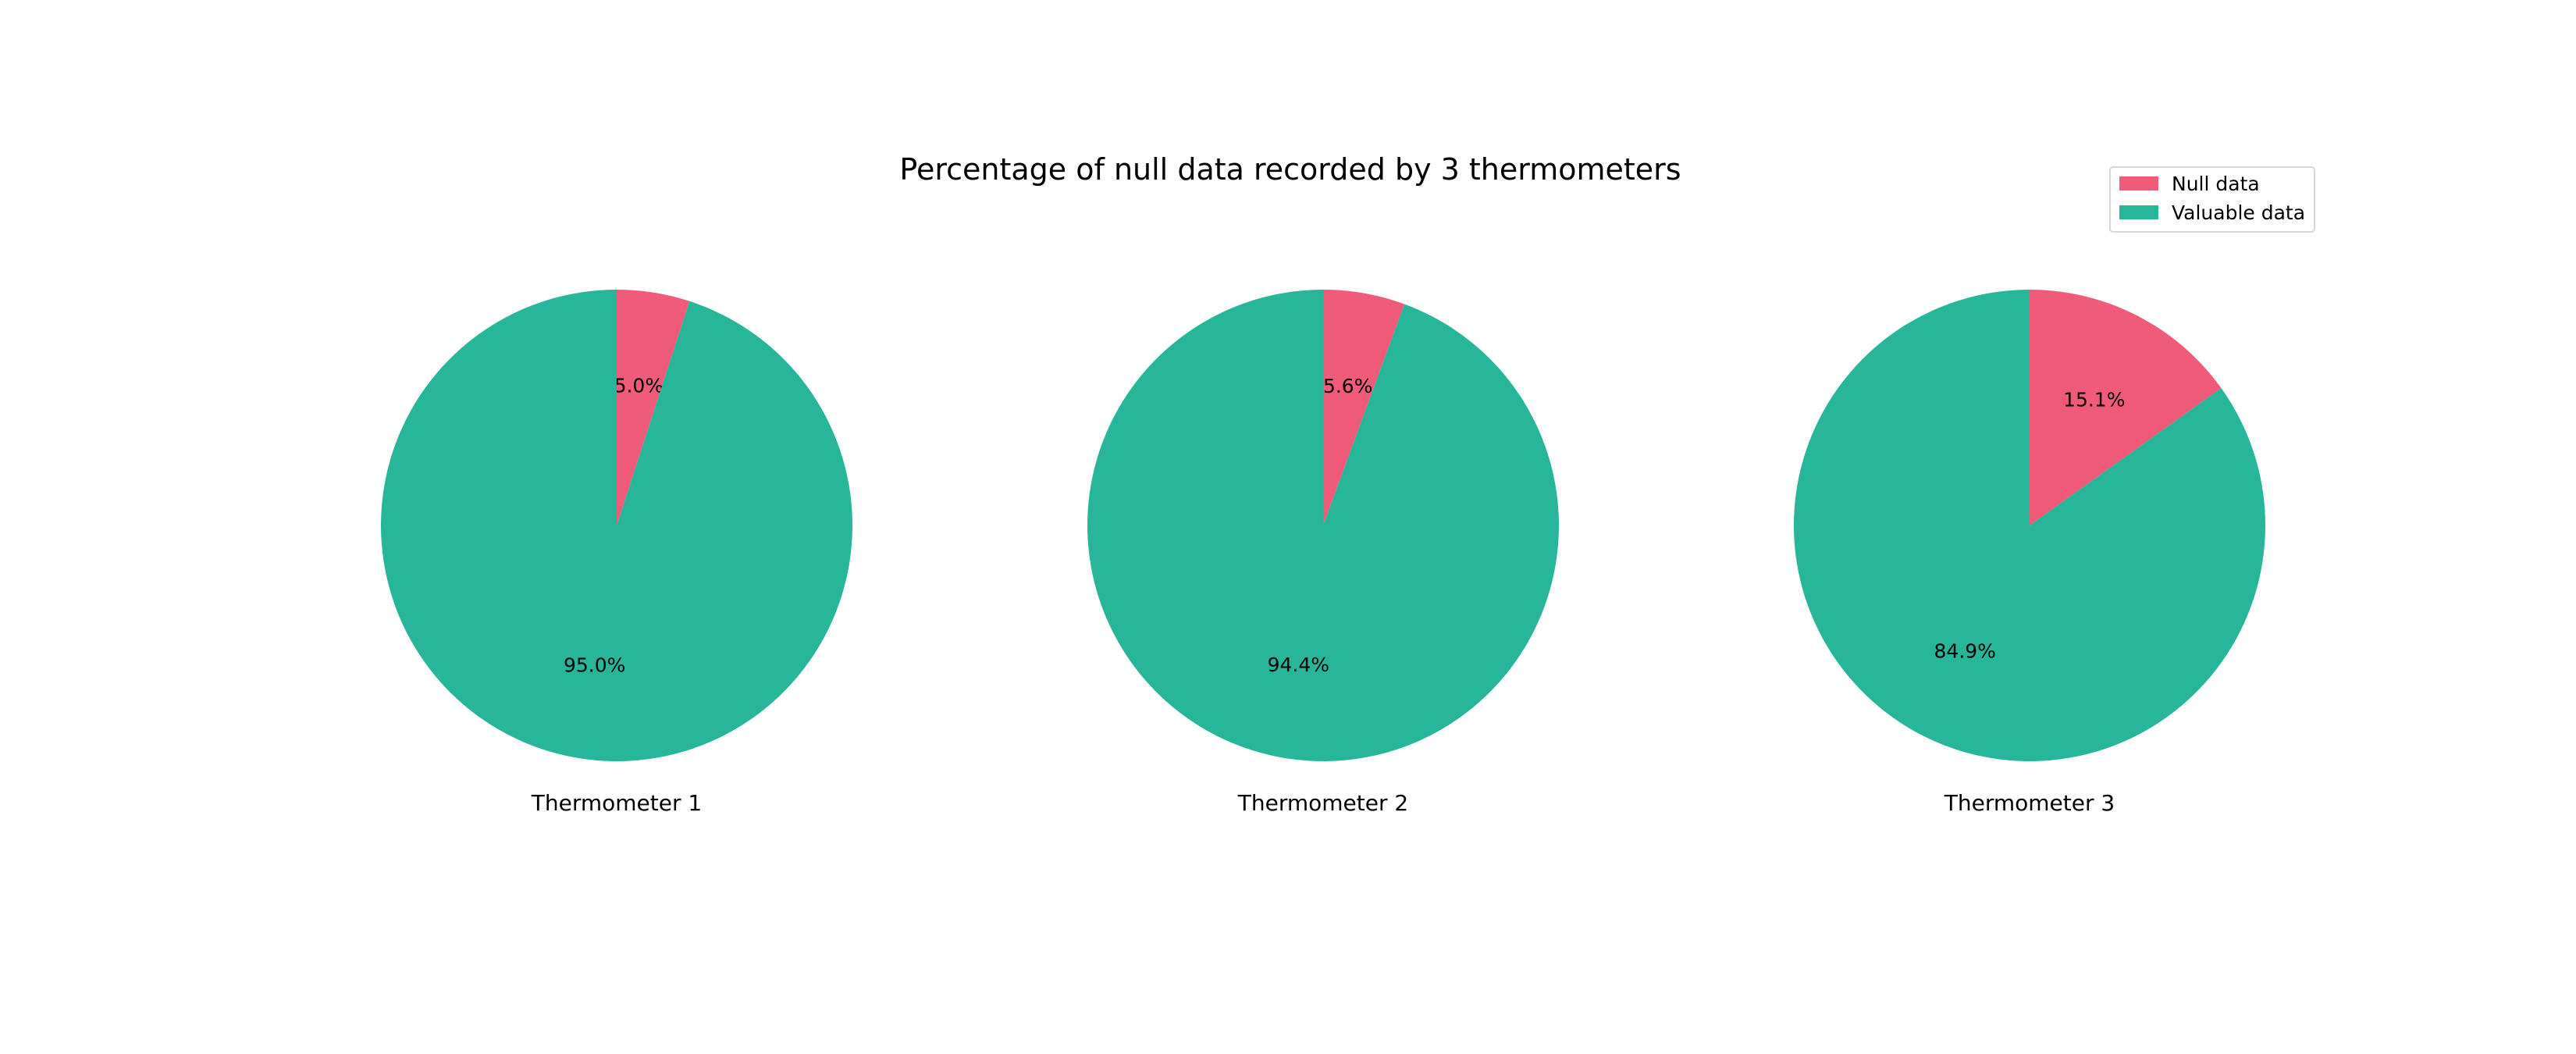 The image size is (2576, 1054). I want to click on legend-label-valuable-data: Valuable data, so click(2238, 212).